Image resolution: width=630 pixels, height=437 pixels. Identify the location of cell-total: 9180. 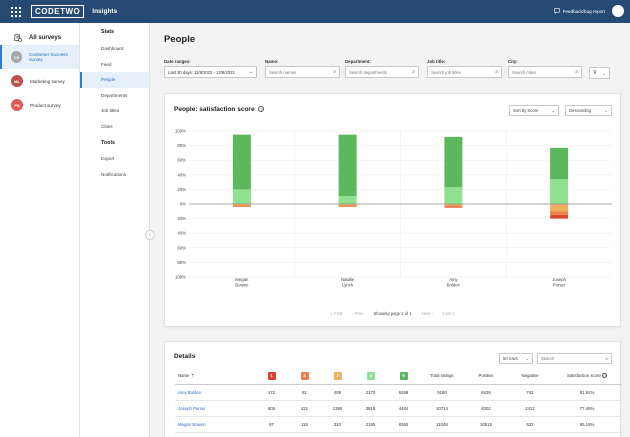
(442, 392).